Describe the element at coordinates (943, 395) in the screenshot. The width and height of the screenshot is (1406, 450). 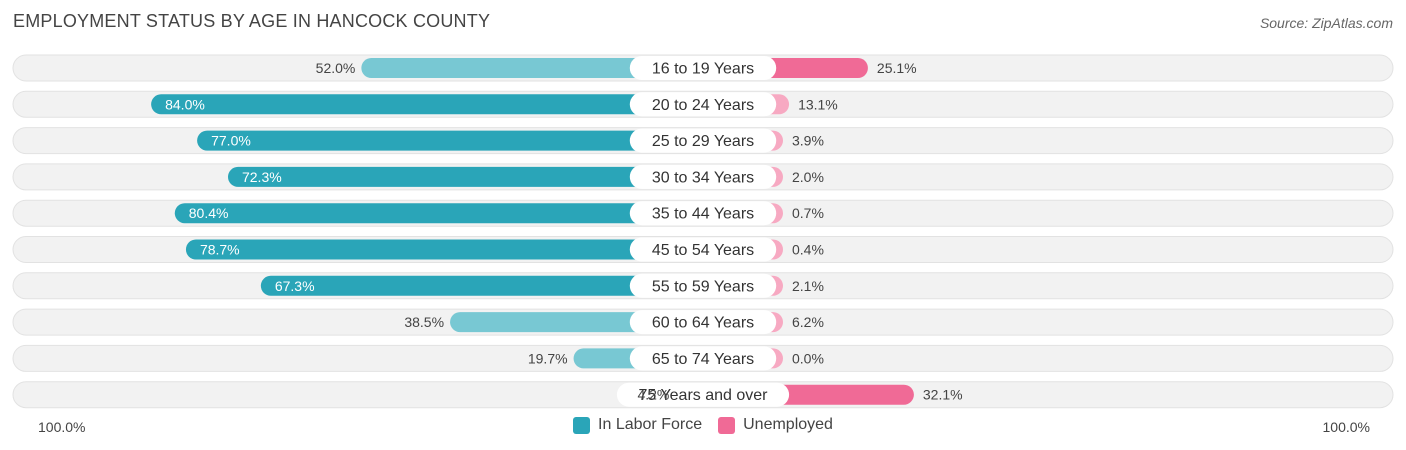
I see `unemployed-value-label: 32.1%` at that location.